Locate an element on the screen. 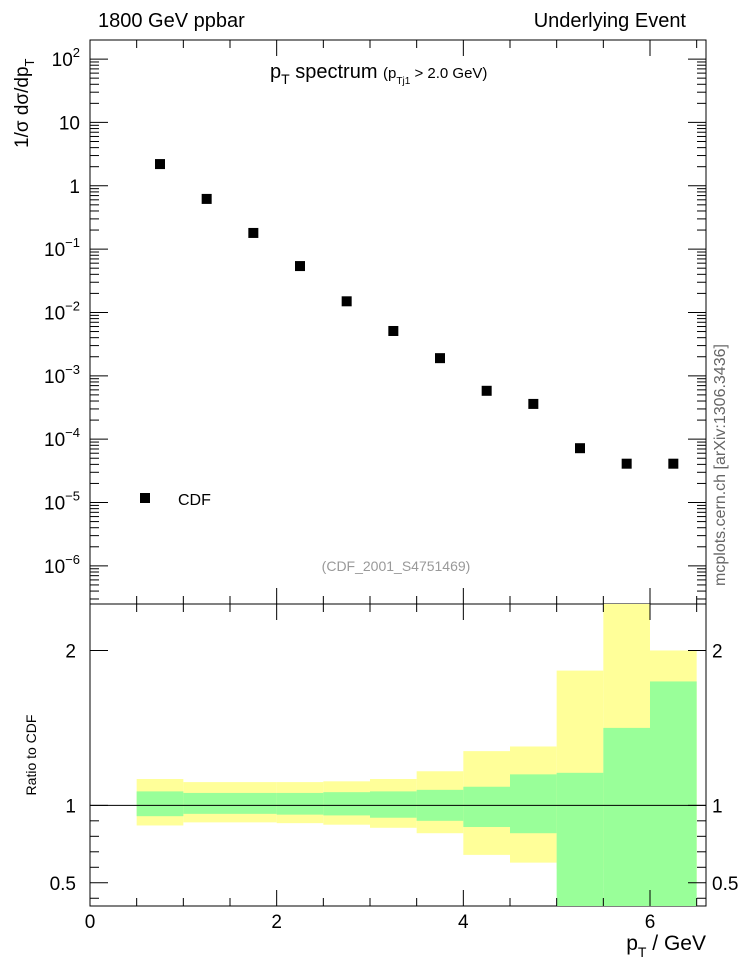  main-y-tick-label: 10² is located at coordinates (66, 58).